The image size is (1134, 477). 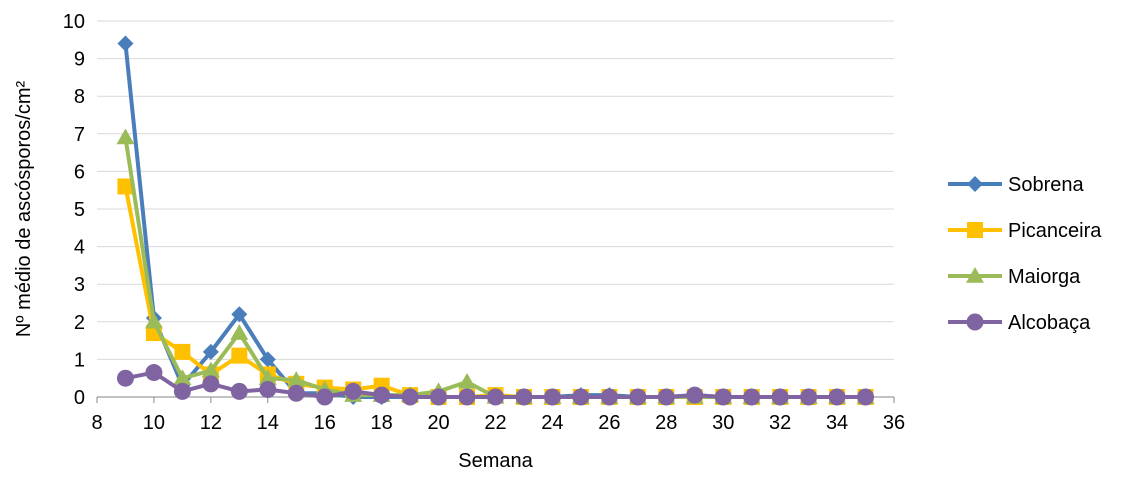 What do you see at coordinates (79, 323) in the screenshot?
I see `y-tick-label: 2` at bounding box center [79, 323].